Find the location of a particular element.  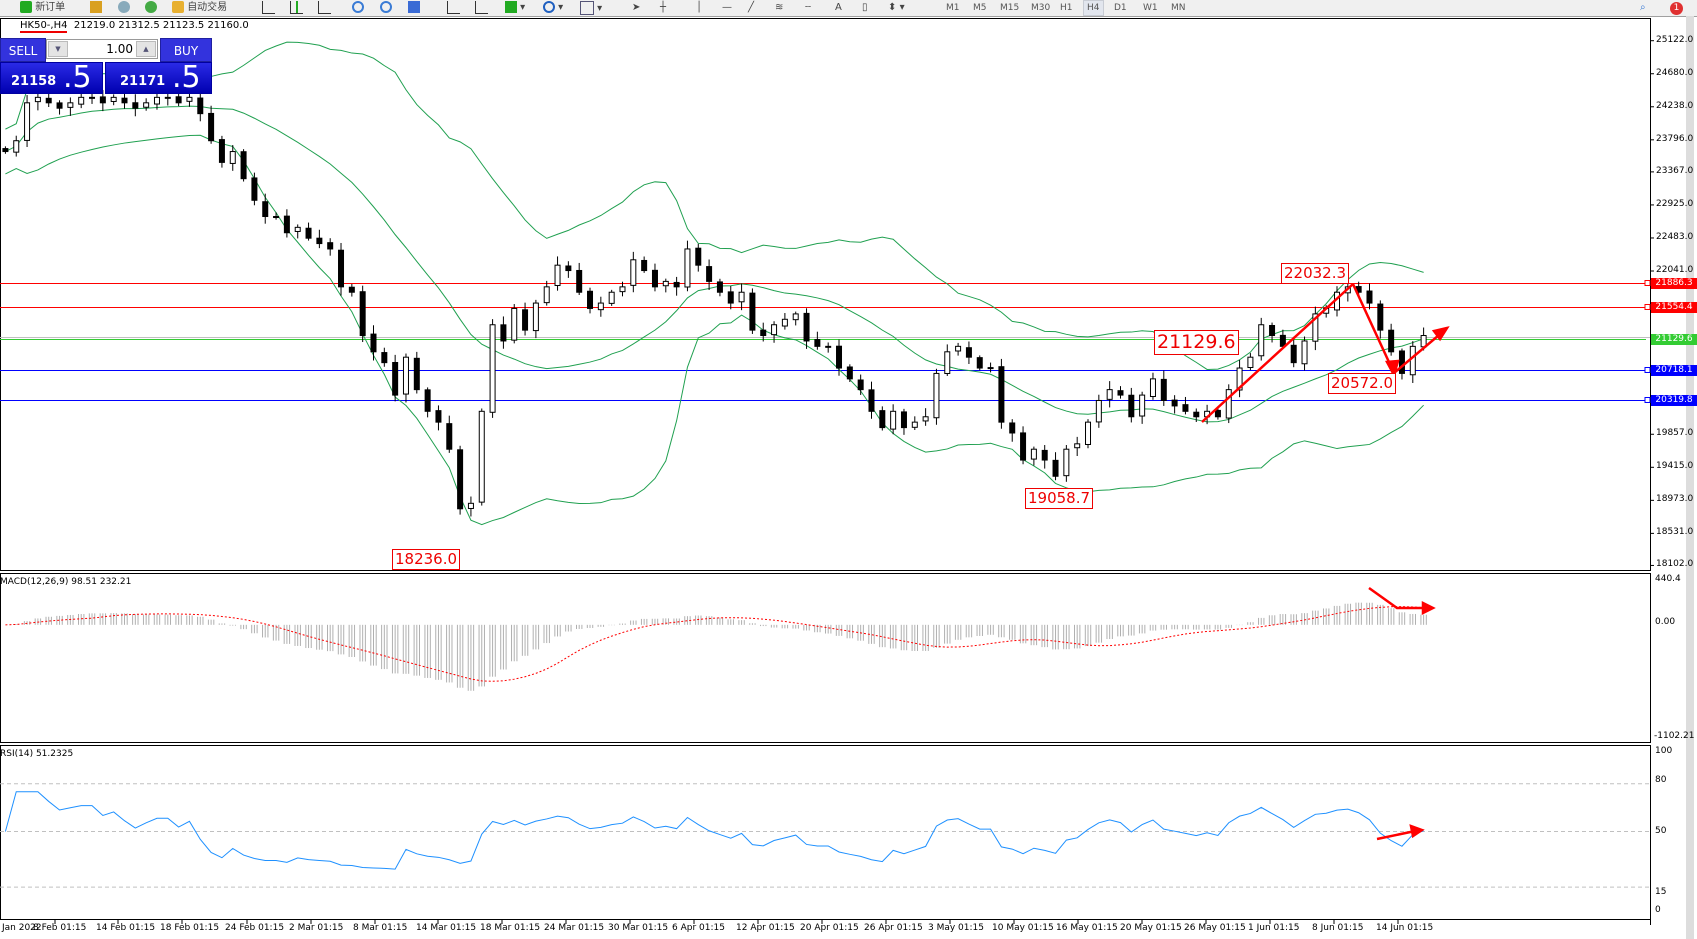

search-button: ⌕ is located at coordinates (1643, 8).